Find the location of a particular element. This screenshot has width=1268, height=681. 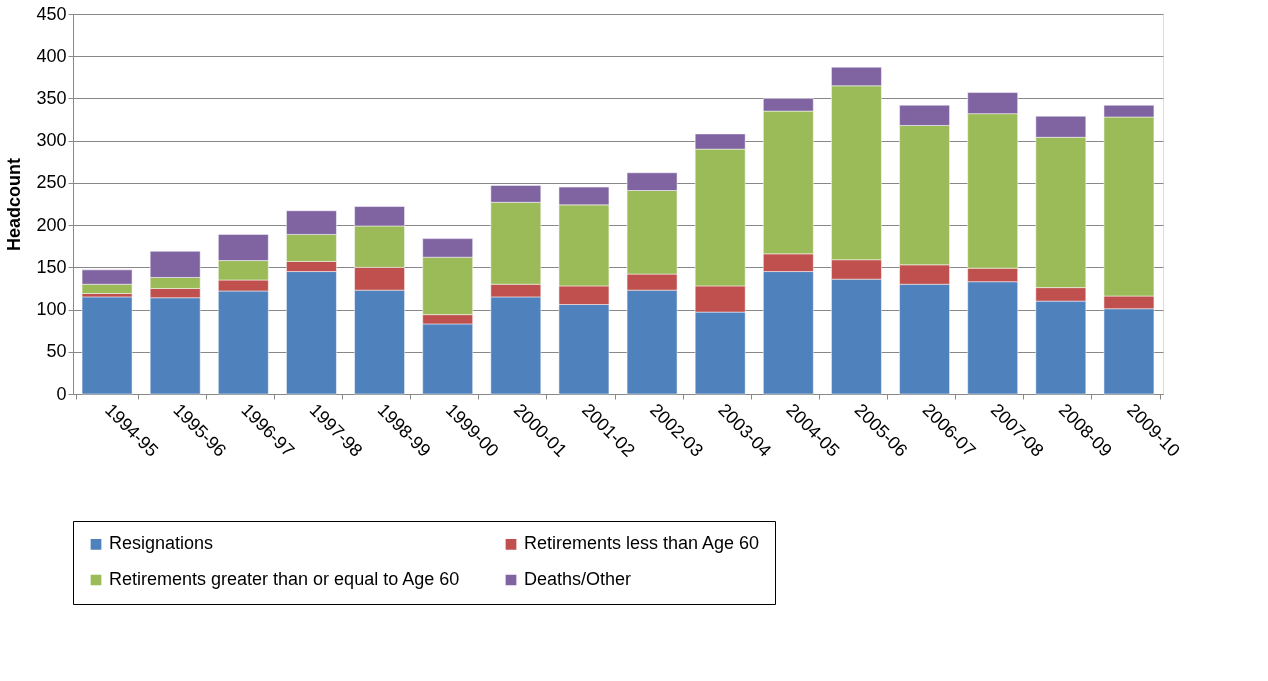

y-tick-label: 50 is located at coordinates (56, 351).